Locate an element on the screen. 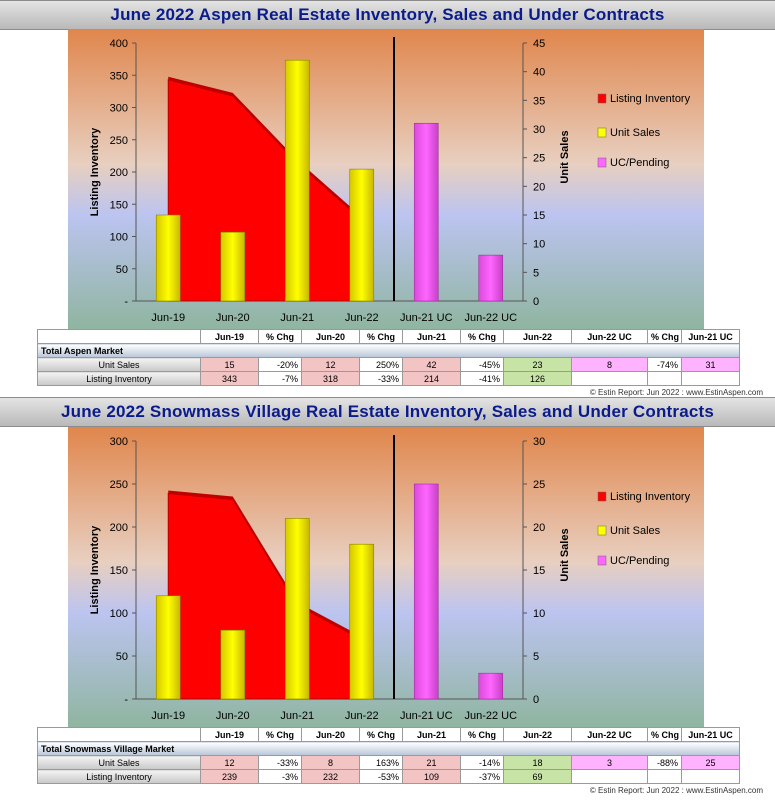 The image size is (775, 800). table-cell: 109 is located at coordinates (431, 776).